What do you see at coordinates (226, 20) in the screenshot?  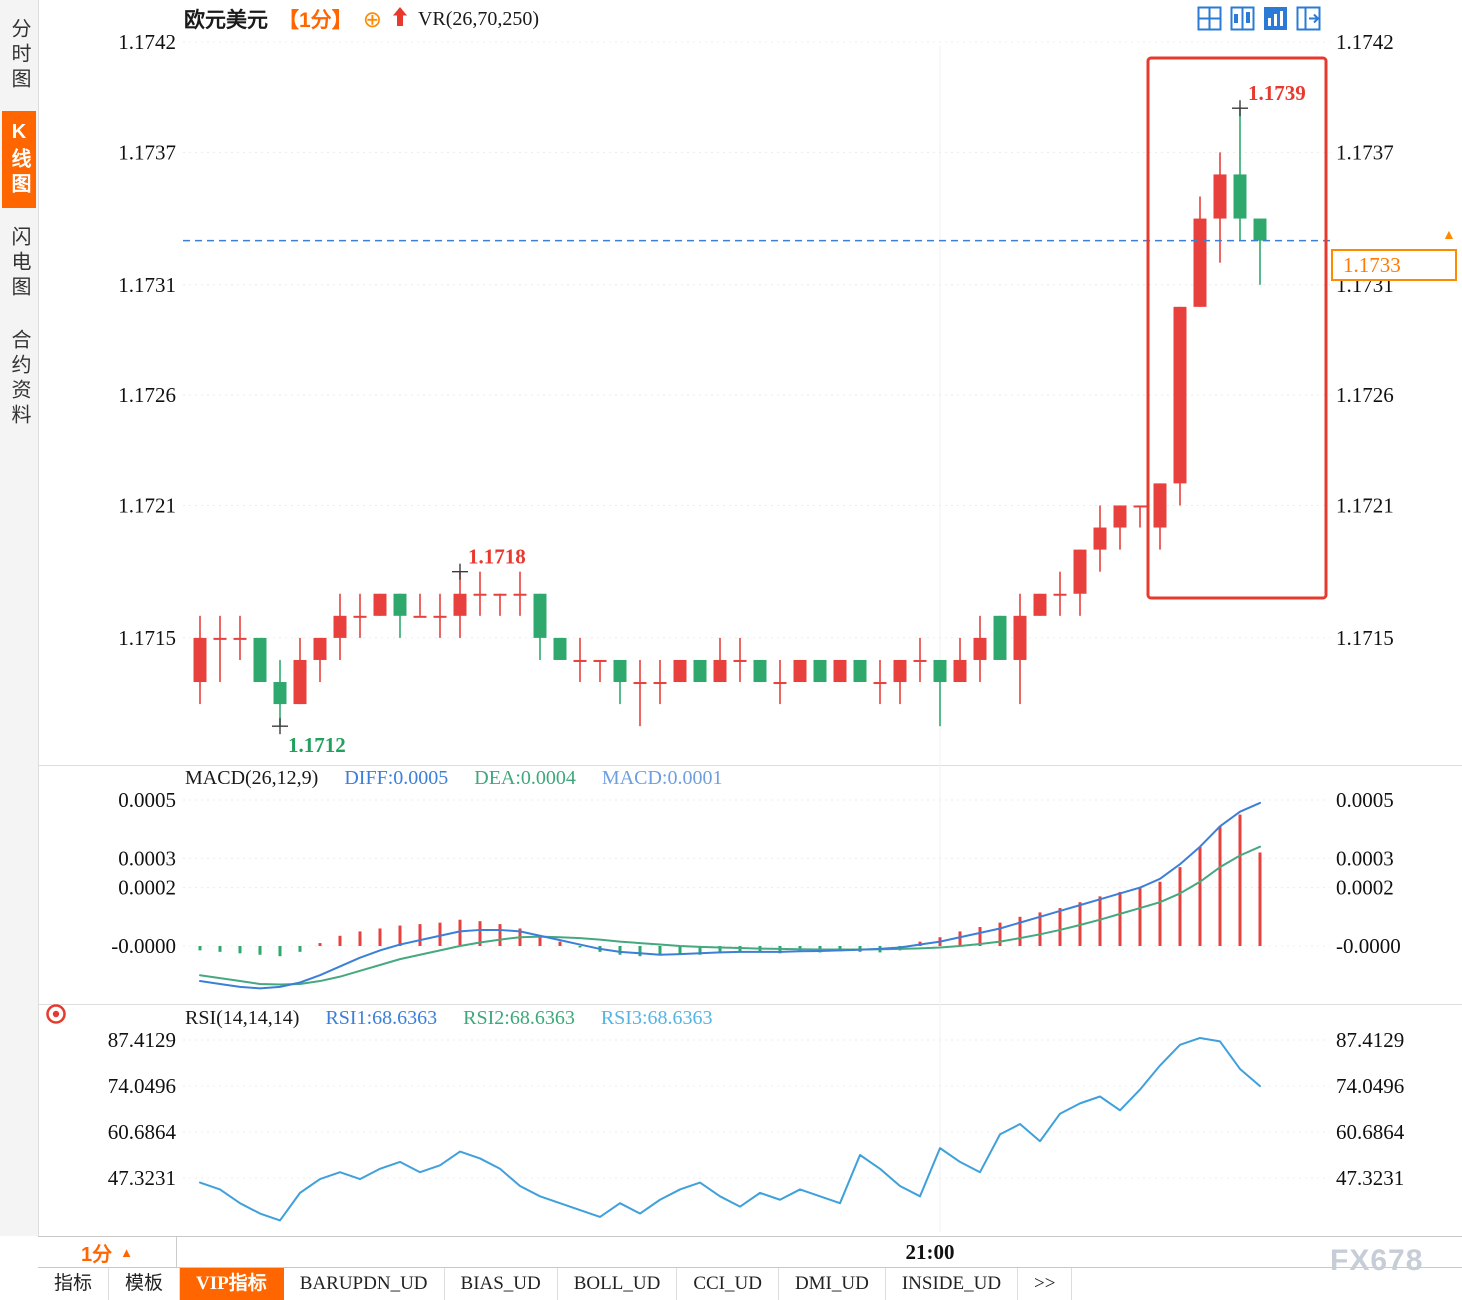 I see `symbol-name: 欧元美元` at bounding box center [226, 20].